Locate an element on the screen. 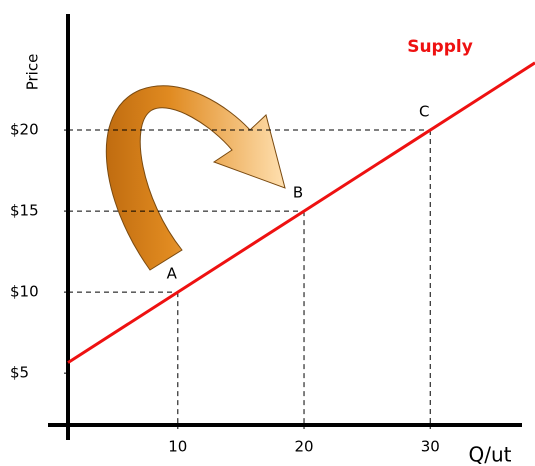 Image resolution: width=535 pixels, height=466 pixels. x-tick-label: 10 is located at coordinates (177, 447).